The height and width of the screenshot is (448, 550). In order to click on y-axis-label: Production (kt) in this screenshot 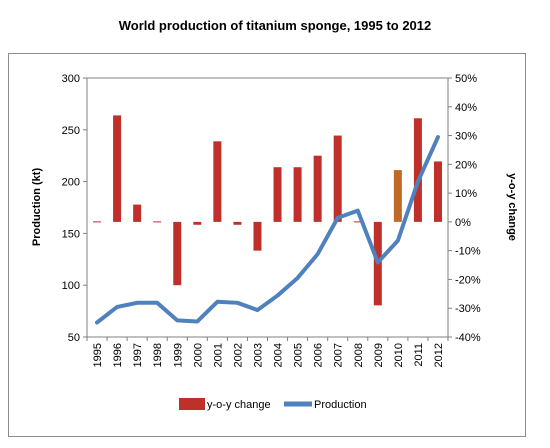, I will do `click(37, 207)`.